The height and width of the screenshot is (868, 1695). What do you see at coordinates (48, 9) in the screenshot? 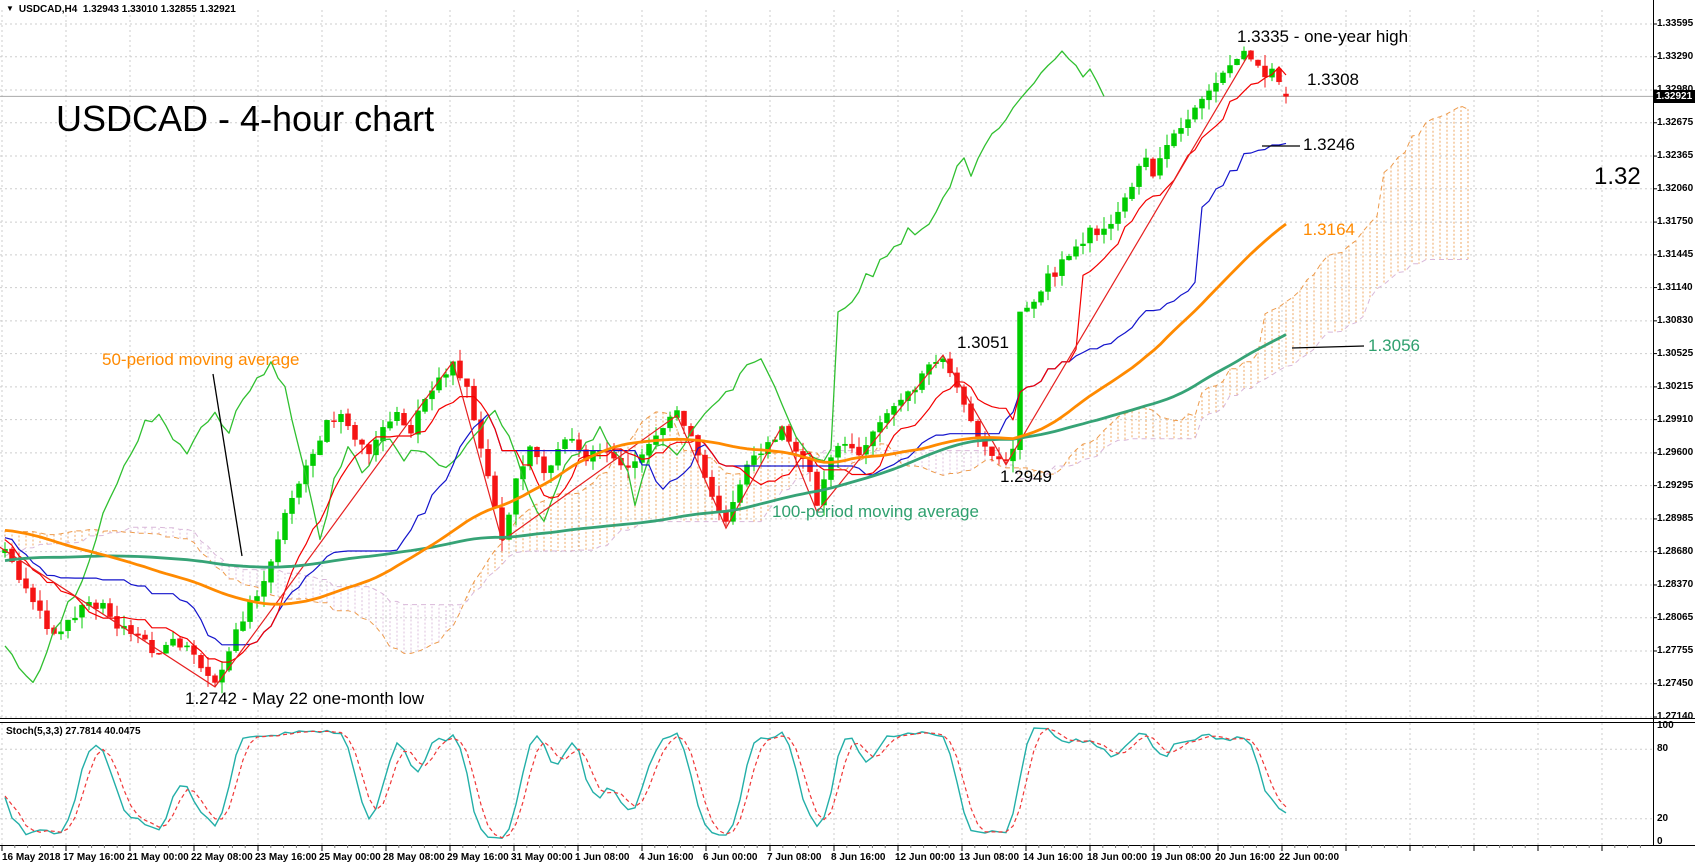
I see `symbol-label: USDCAD,H4` at bounding box center [48, 9].